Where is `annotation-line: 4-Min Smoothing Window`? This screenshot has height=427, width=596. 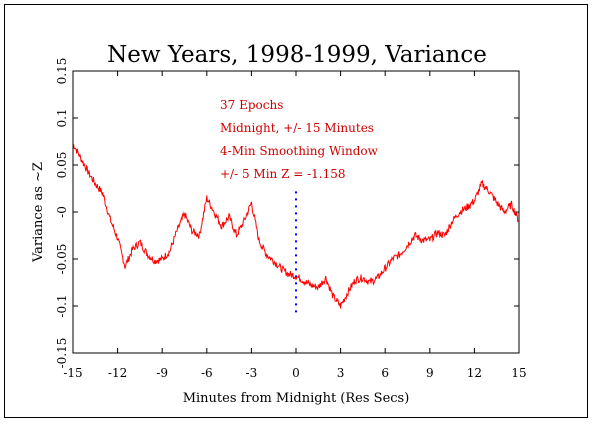 annotation-line: 4-Min Smoothing Window is located at coordinates (299, 151).